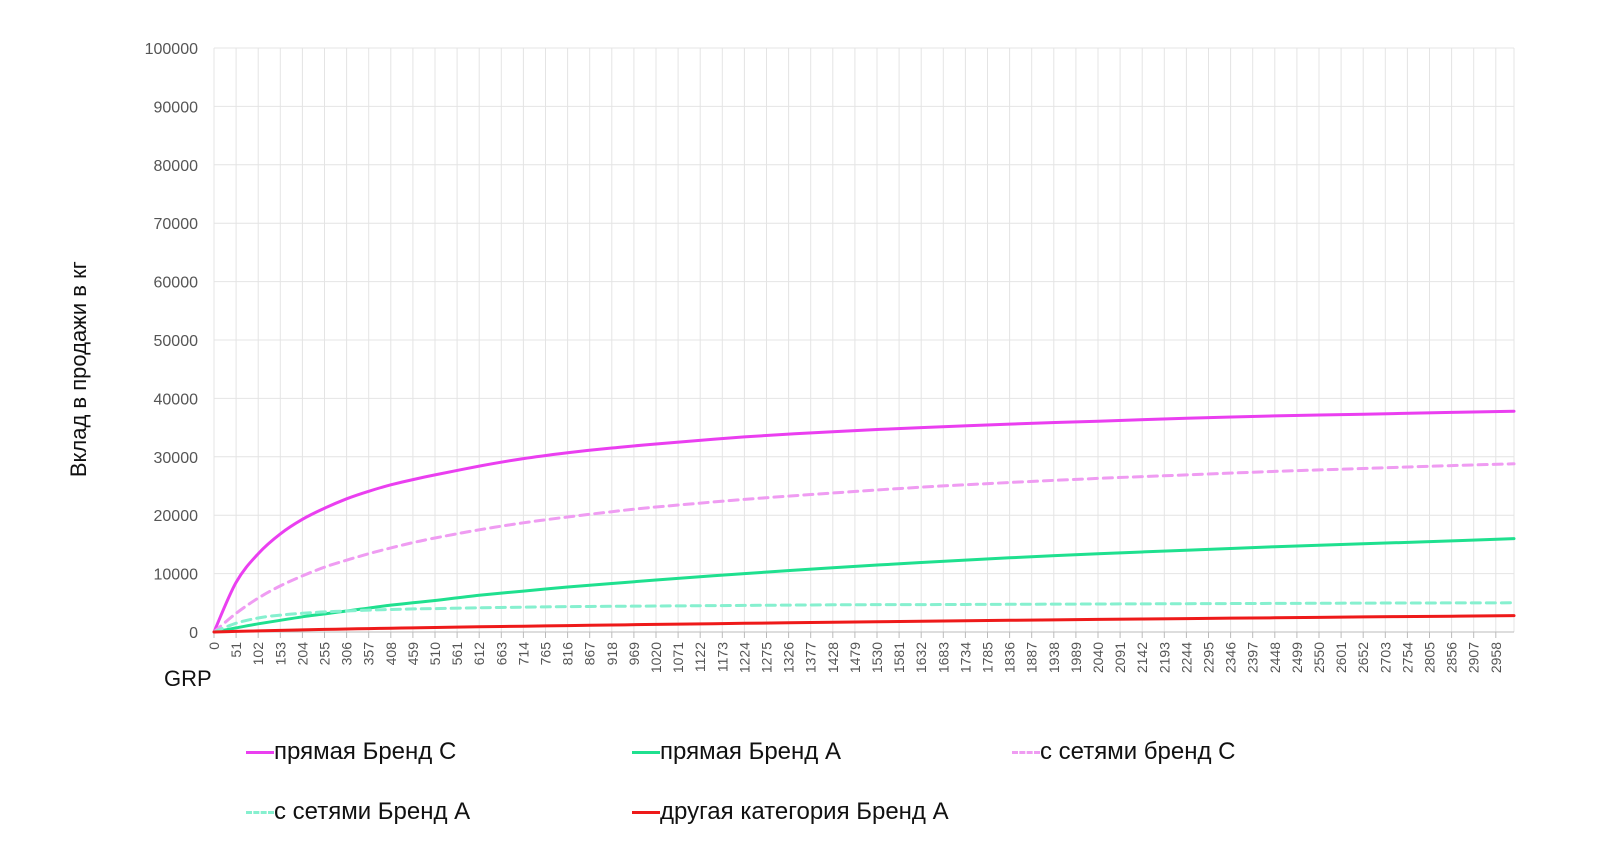  What do you see at coordinates (1138, 751) in the screenshot?
I see `legend-label: с сетями бренд С` at bounding box center [1138, 751].